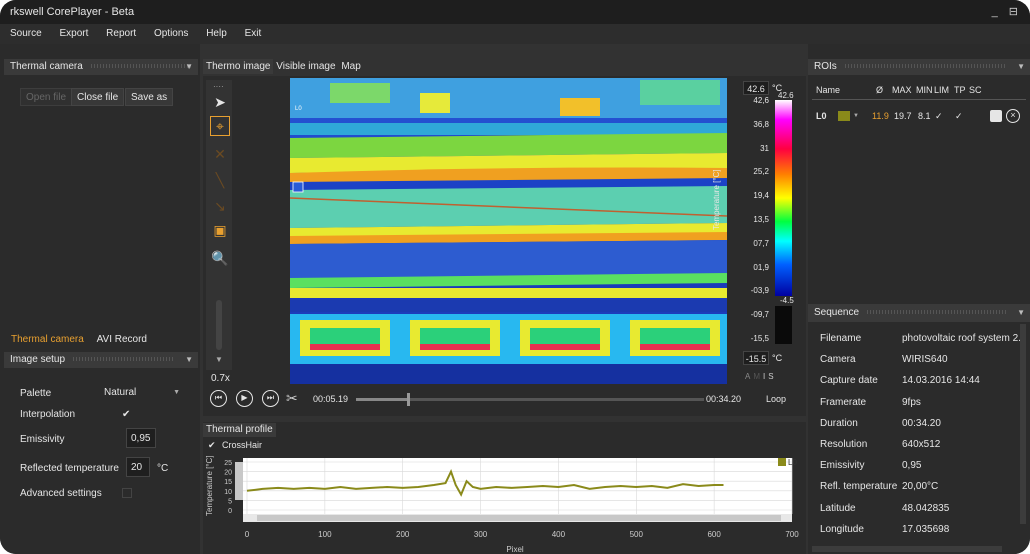 This screenshot has width=1030, height=554. What do you see at coordinates (844, 444) in the screenshot?
I see `sequence-key: Resolution` at bounding box center [844, 444].